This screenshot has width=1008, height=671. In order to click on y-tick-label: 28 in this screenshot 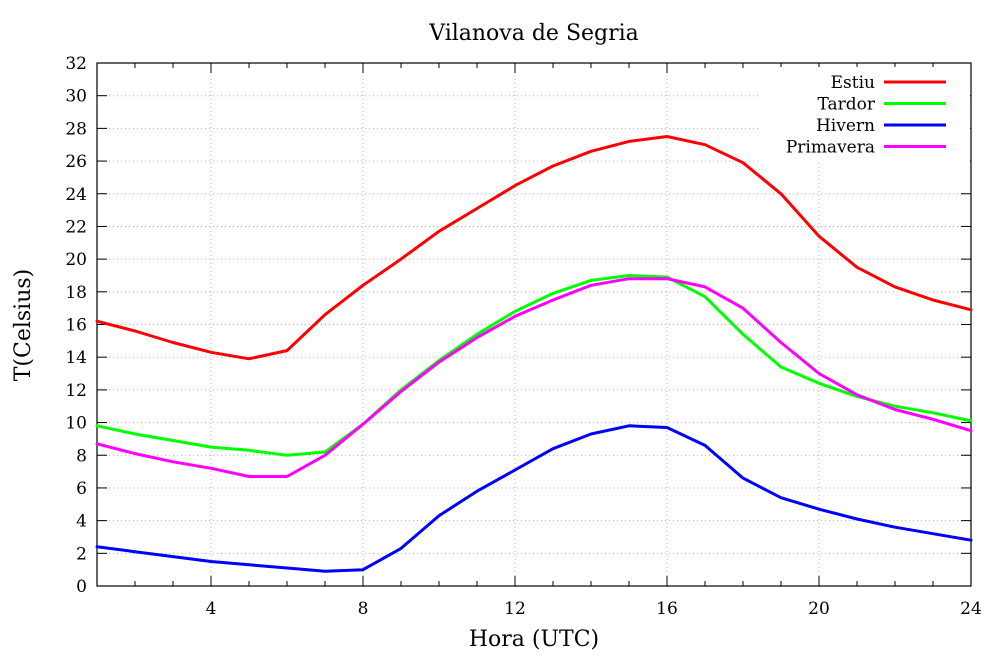, I will do `click(76, 129)`.